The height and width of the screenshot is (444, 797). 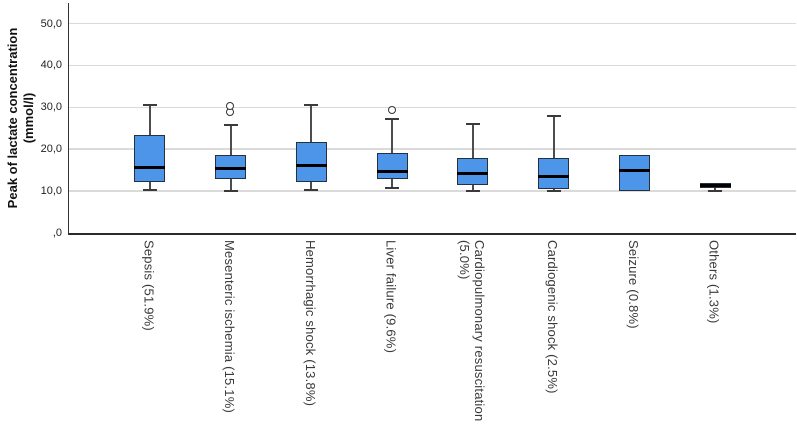 What do you see at coordinates (149, 285) in the screenshot?
I see `category-label-sepsis-51-9: Sepsis (51.9%)` at bounding box center [149, 285].